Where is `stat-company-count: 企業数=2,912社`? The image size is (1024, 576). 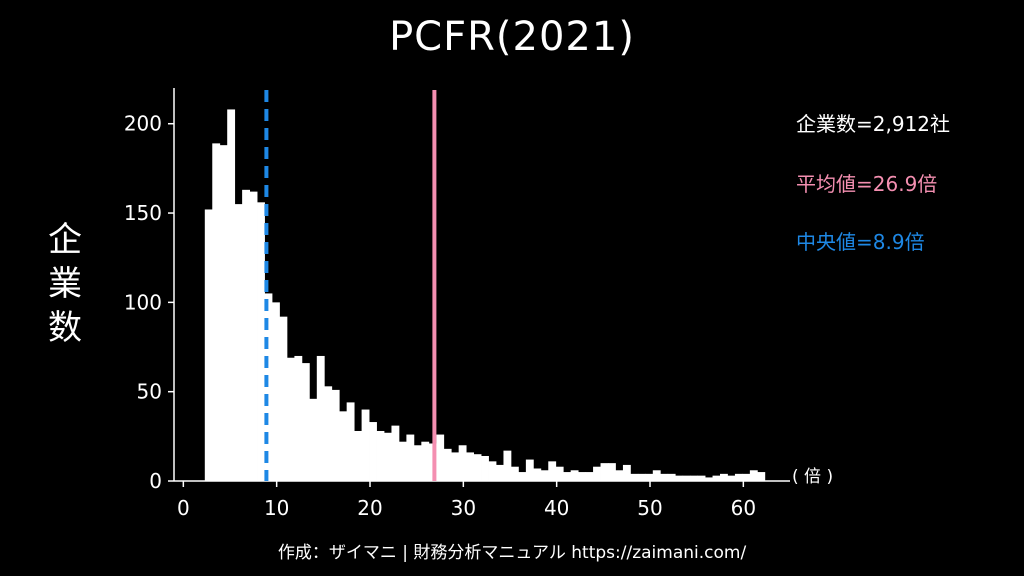
stat-company-count: 企業数=2,912社 is located at coordinates (873, 124).